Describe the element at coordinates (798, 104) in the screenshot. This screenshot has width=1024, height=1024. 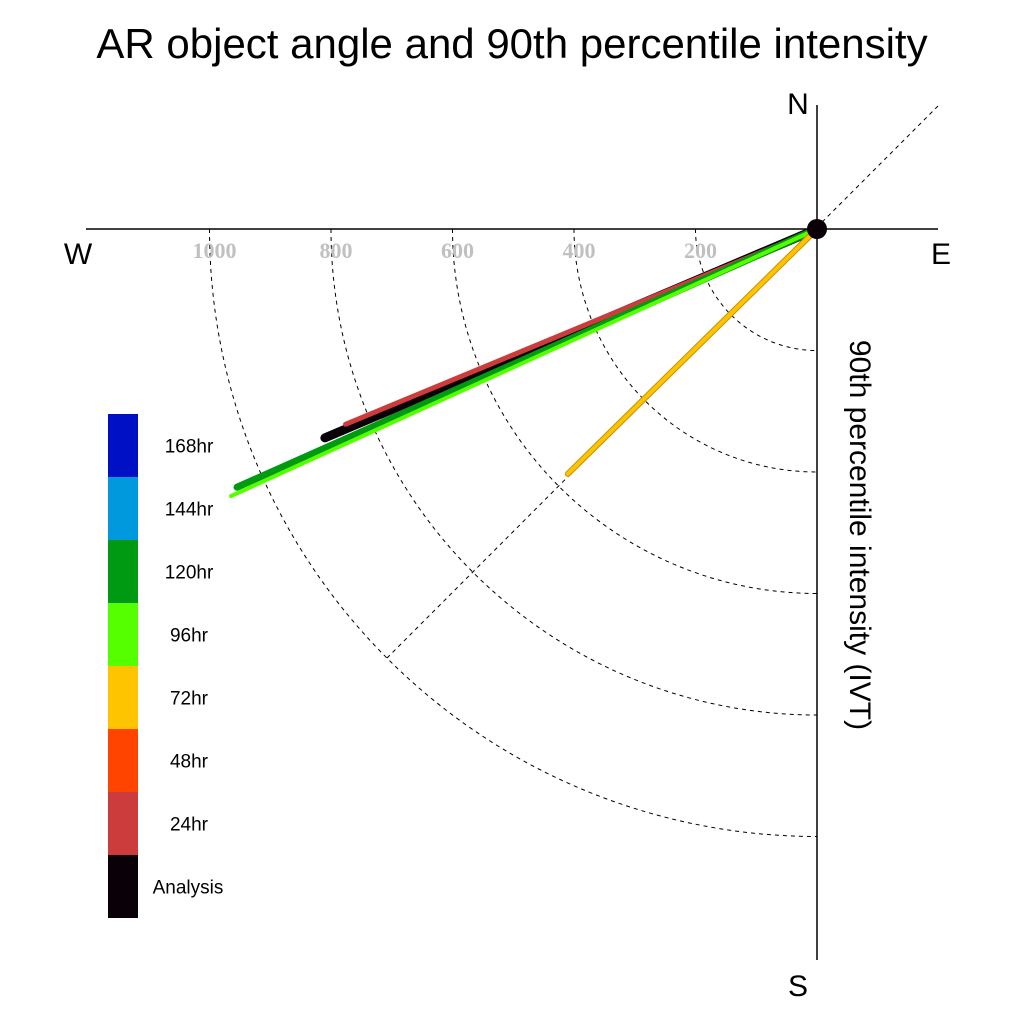
I see `compass-north: N` at that location.